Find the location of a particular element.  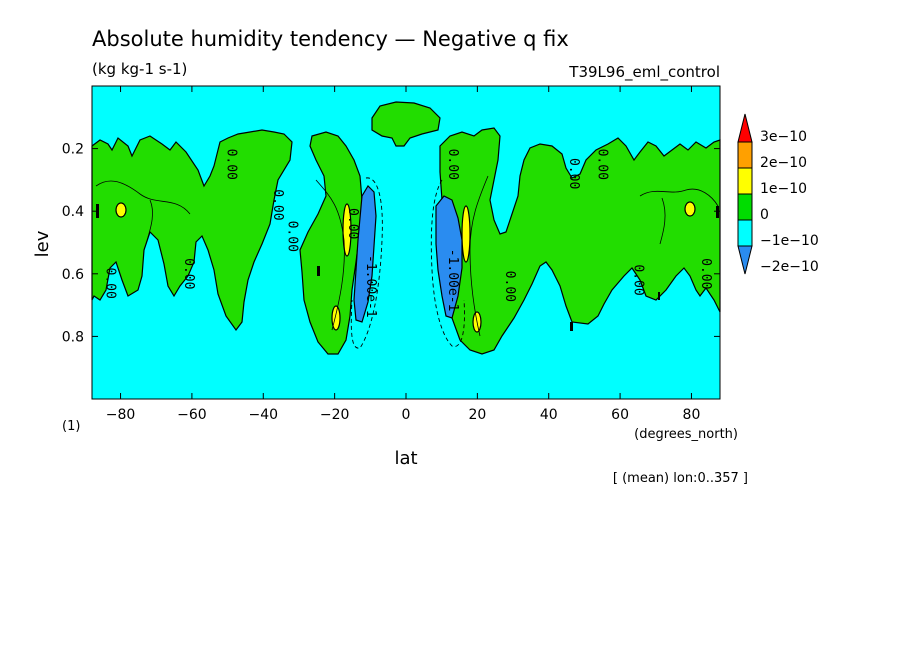

x-tick-label: −20 is located at coordinates (335, 415).